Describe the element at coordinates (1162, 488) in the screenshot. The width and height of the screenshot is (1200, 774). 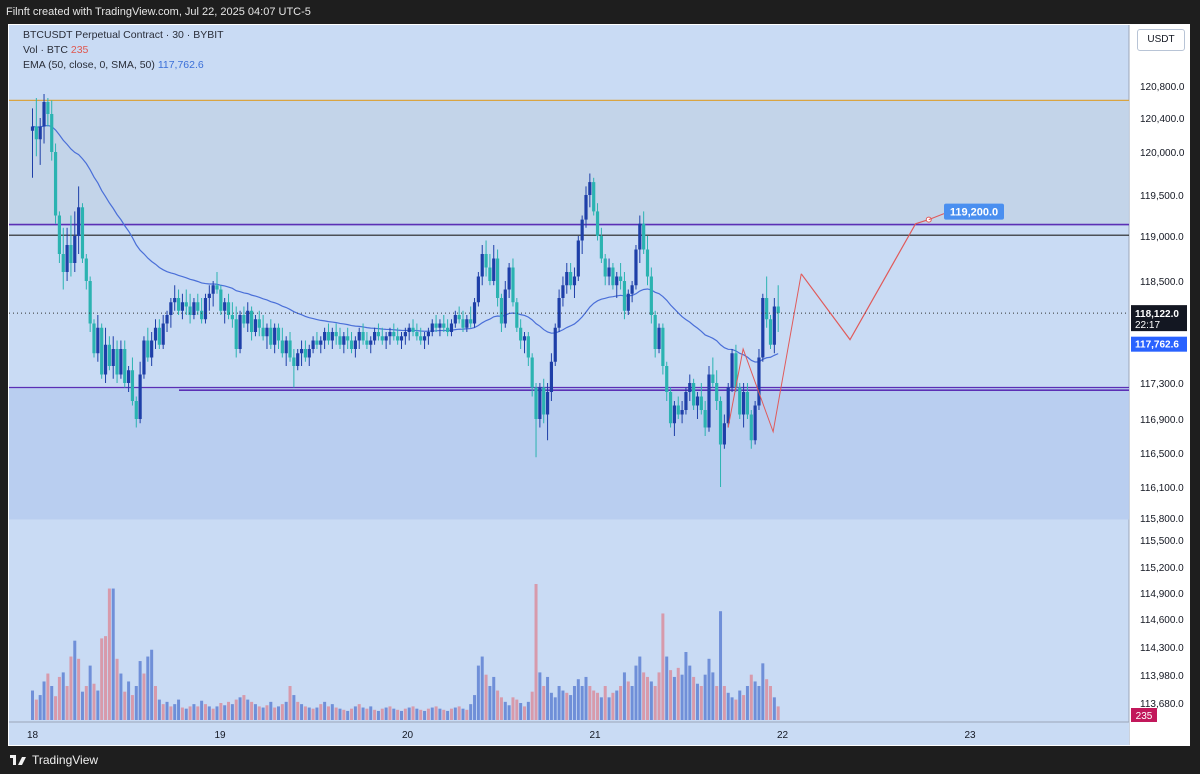
I see `y-tick-label: 116,100.0` at that location.